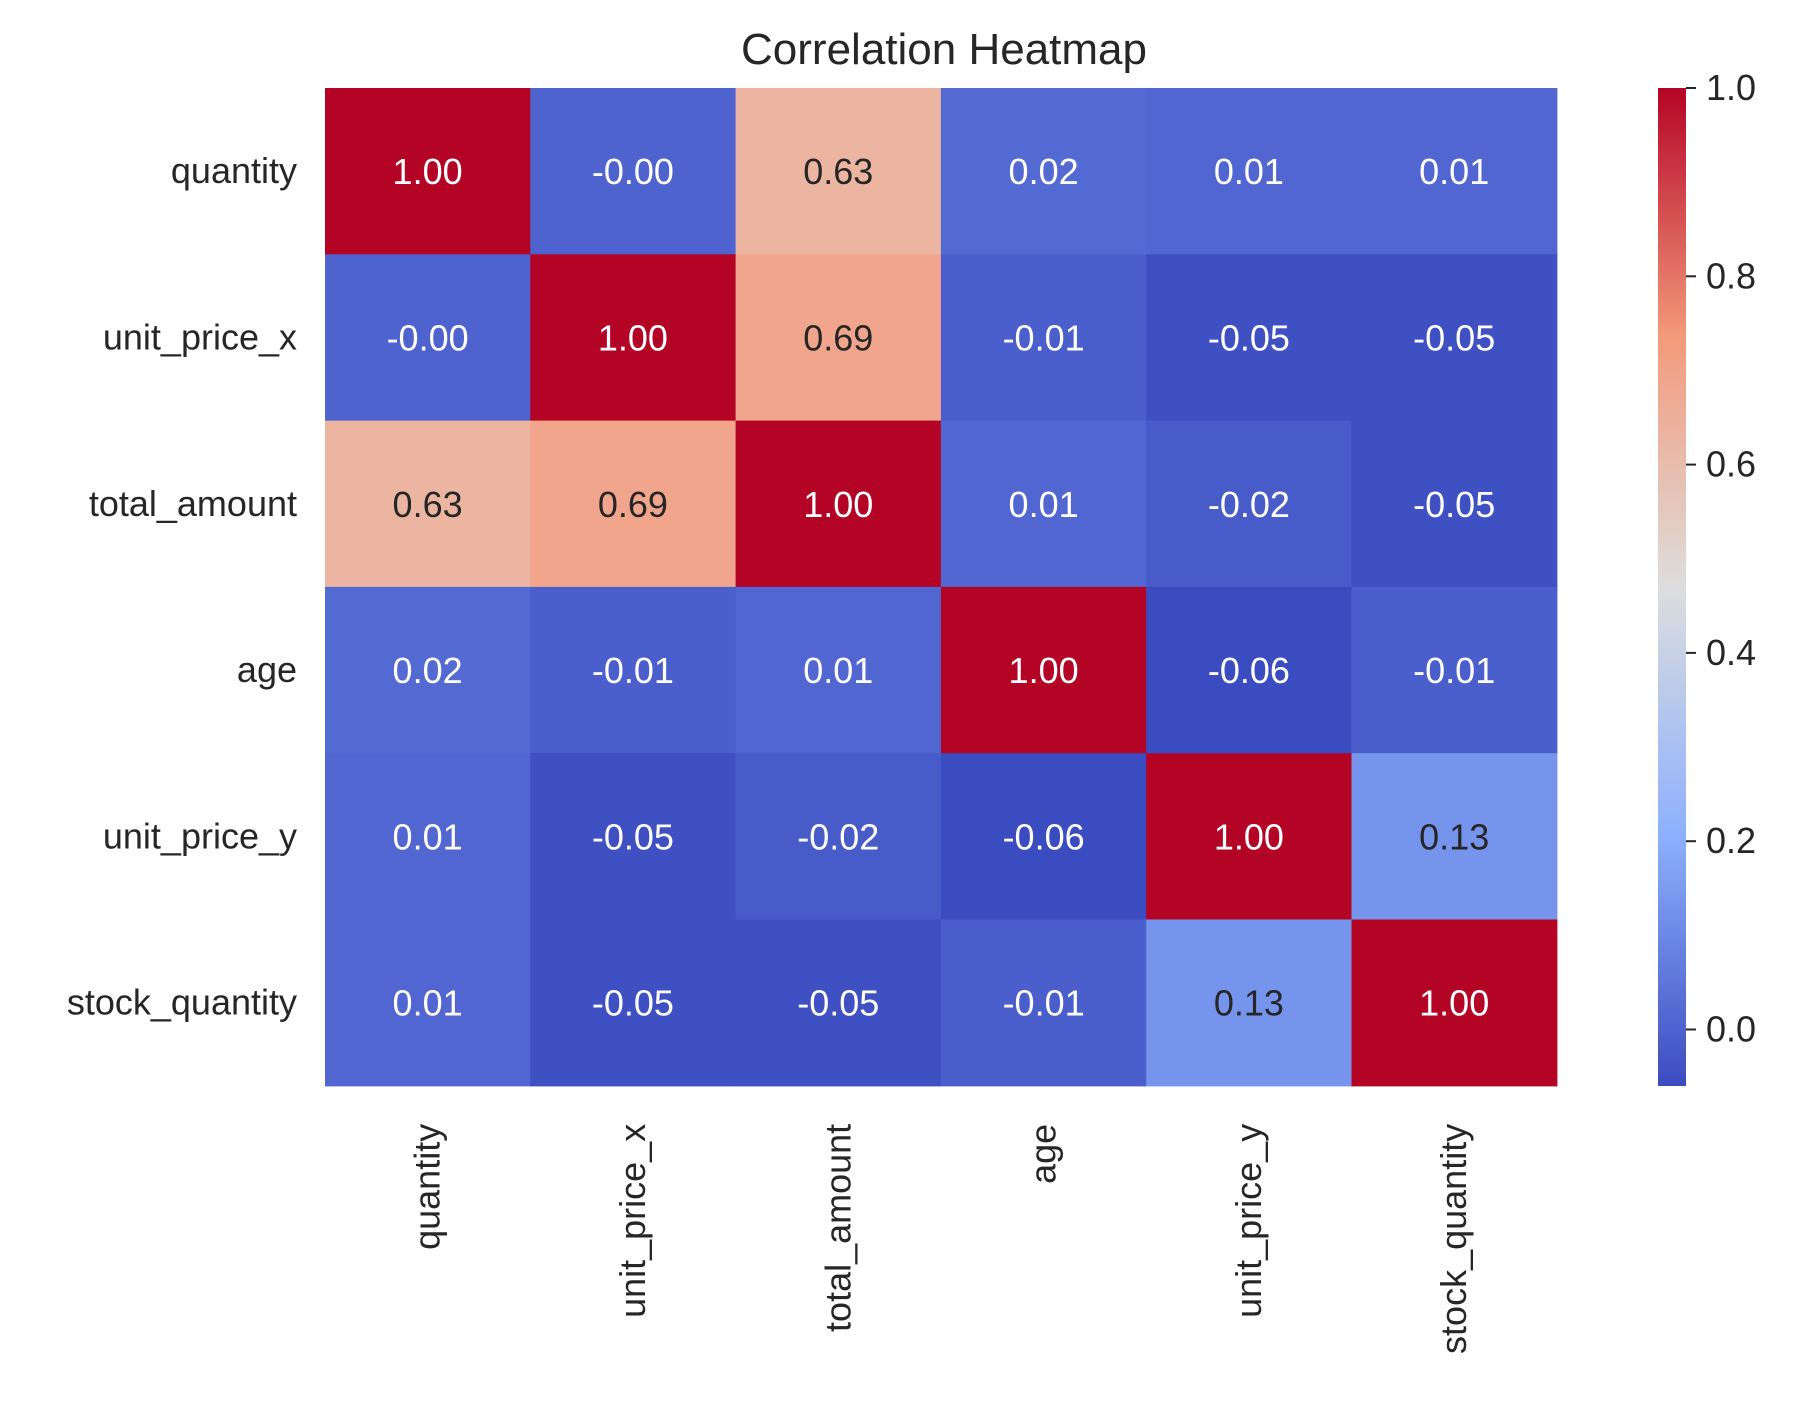 This screenshot has height=1409, width=1795. I want to click on x-tick-label: stock_quantity, so click(1453, 1239).